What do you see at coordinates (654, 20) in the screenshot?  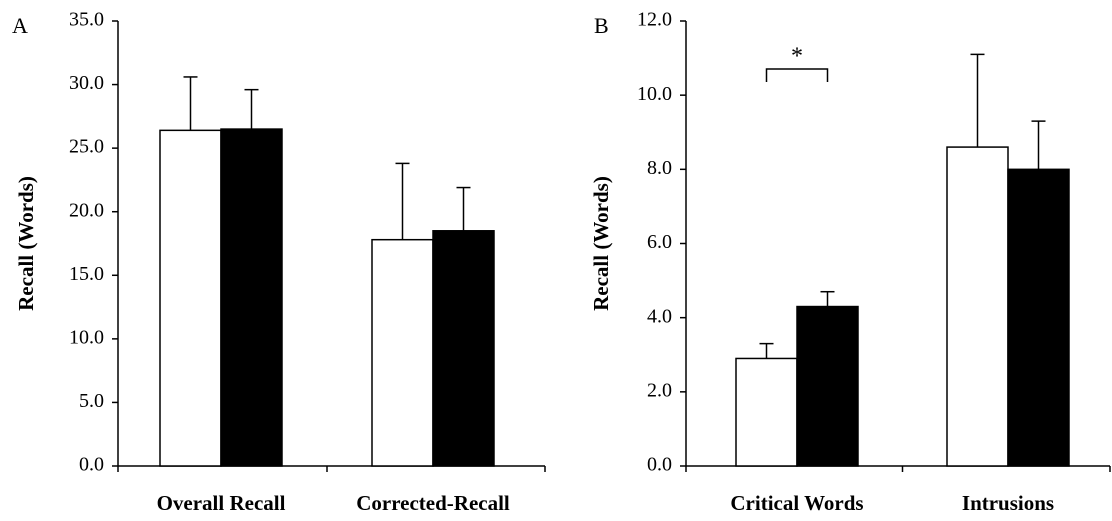 I see `y-tick-label: 12.0` at bounding box center [654, 20].